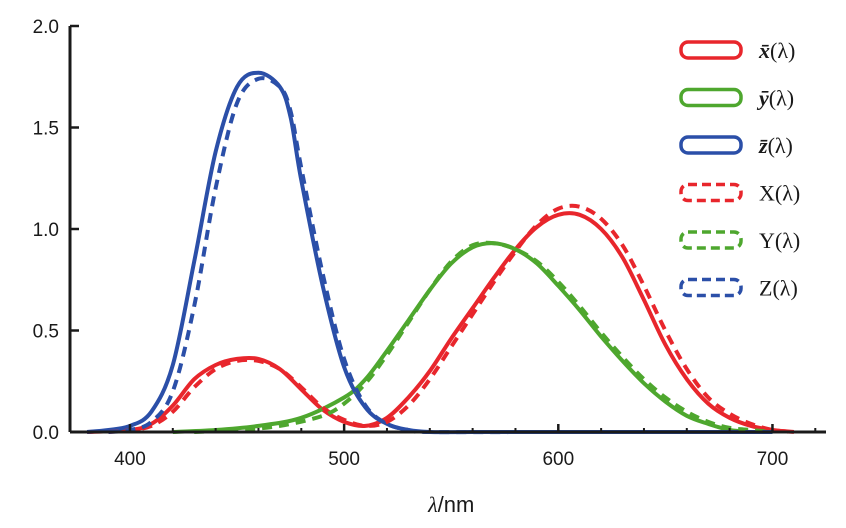 This screenshot has height=528, width=846. I want to click on y-tick-label: 0.0, so click(46, 433).